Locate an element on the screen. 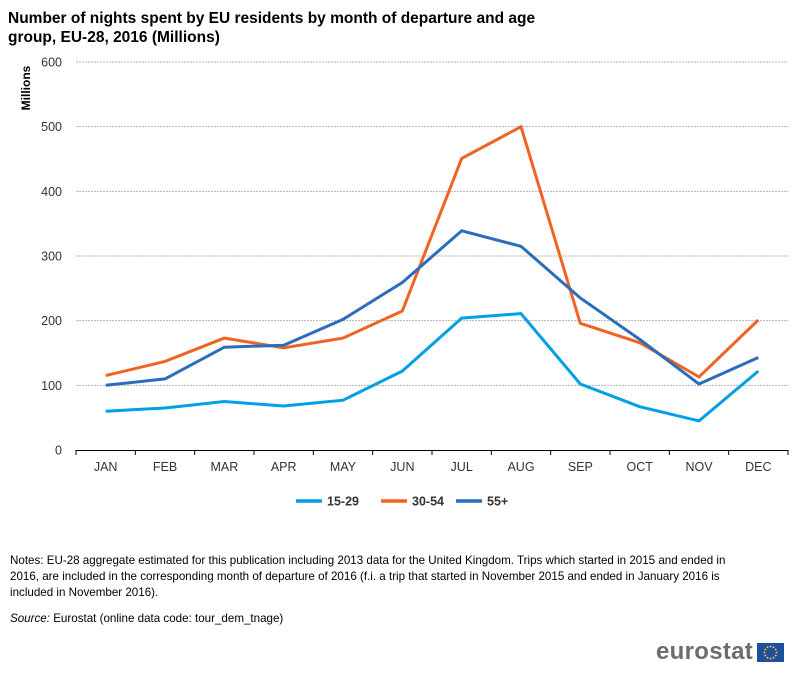 The width and height of the screenshot is (805, 679). y-tick-label: 200 is located at coordinates (51, 321).